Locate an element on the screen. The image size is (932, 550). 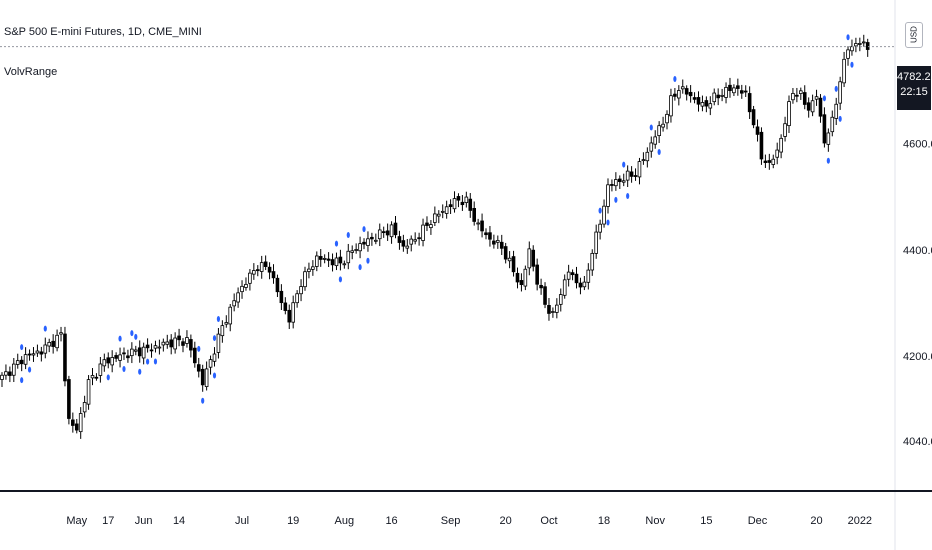
price-axis: 4040.00 4200.00 4400.00 4600.00 is located at coordinates (917, 294).